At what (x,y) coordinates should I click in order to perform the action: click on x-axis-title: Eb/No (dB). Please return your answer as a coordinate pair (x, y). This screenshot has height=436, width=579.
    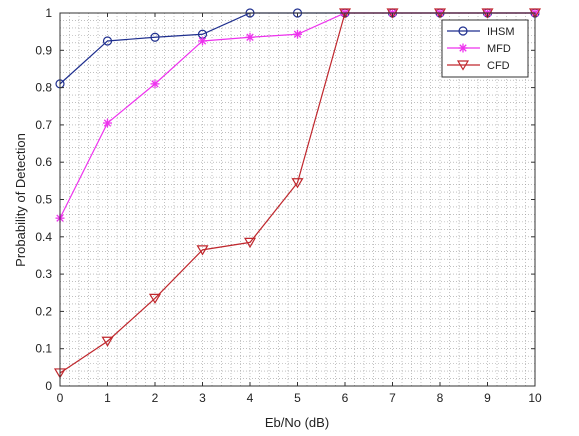
    Looking at the image, I should click on (297, 422).